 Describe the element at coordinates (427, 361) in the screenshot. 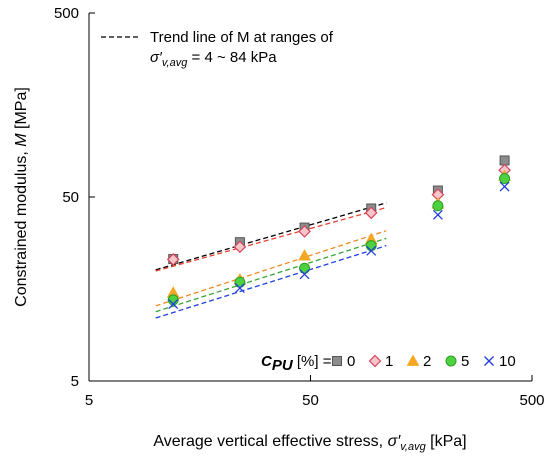

I see `legend-label-2: 2` at that location.